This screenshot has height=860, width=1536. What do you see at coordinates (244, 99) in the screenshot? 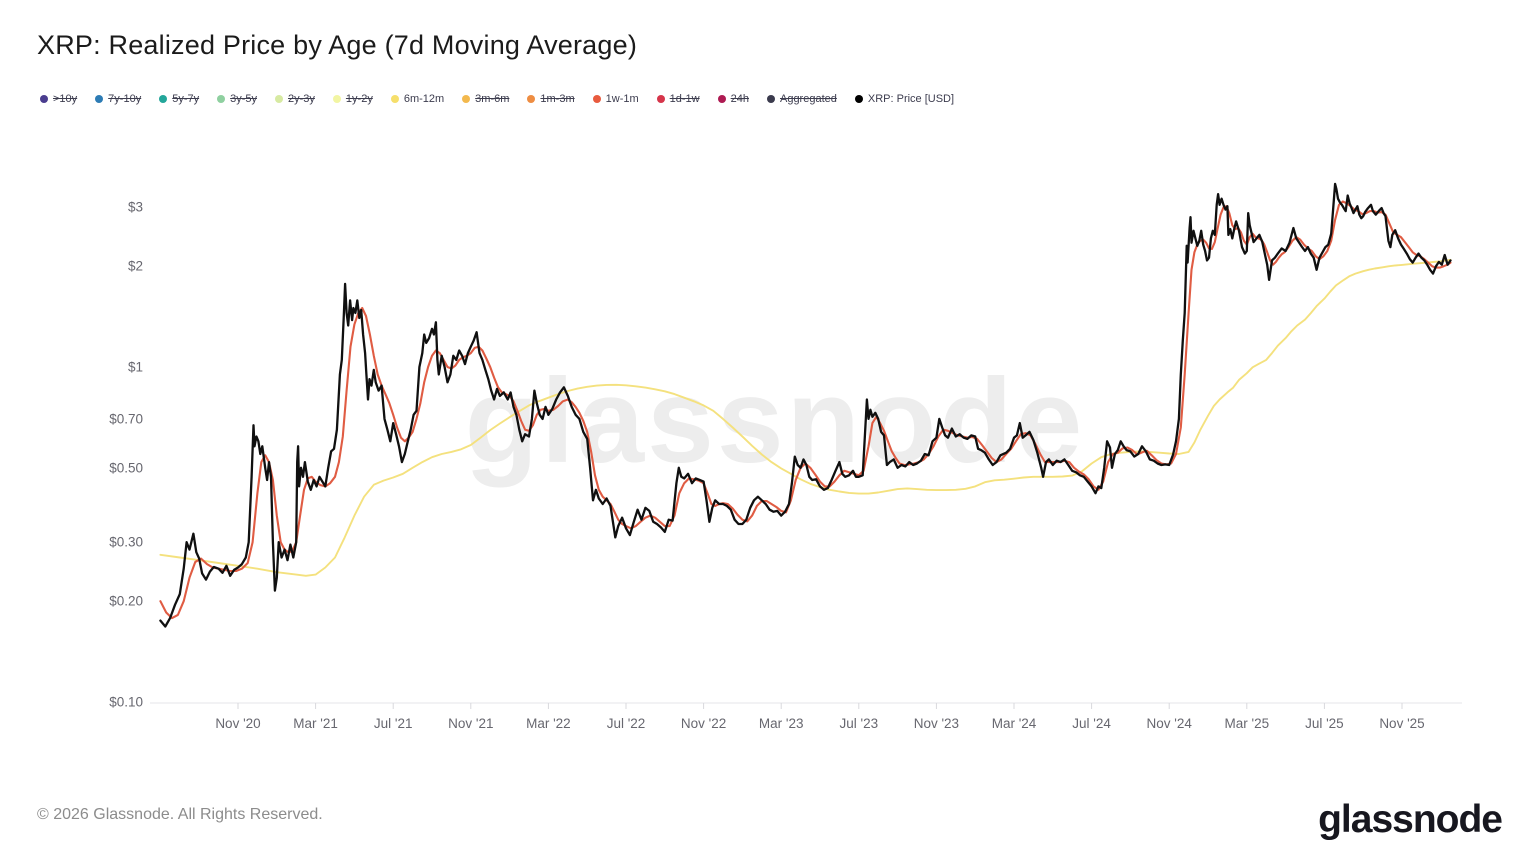
I see `legend-label: 3y-5y` at bounding box center [244, 99].